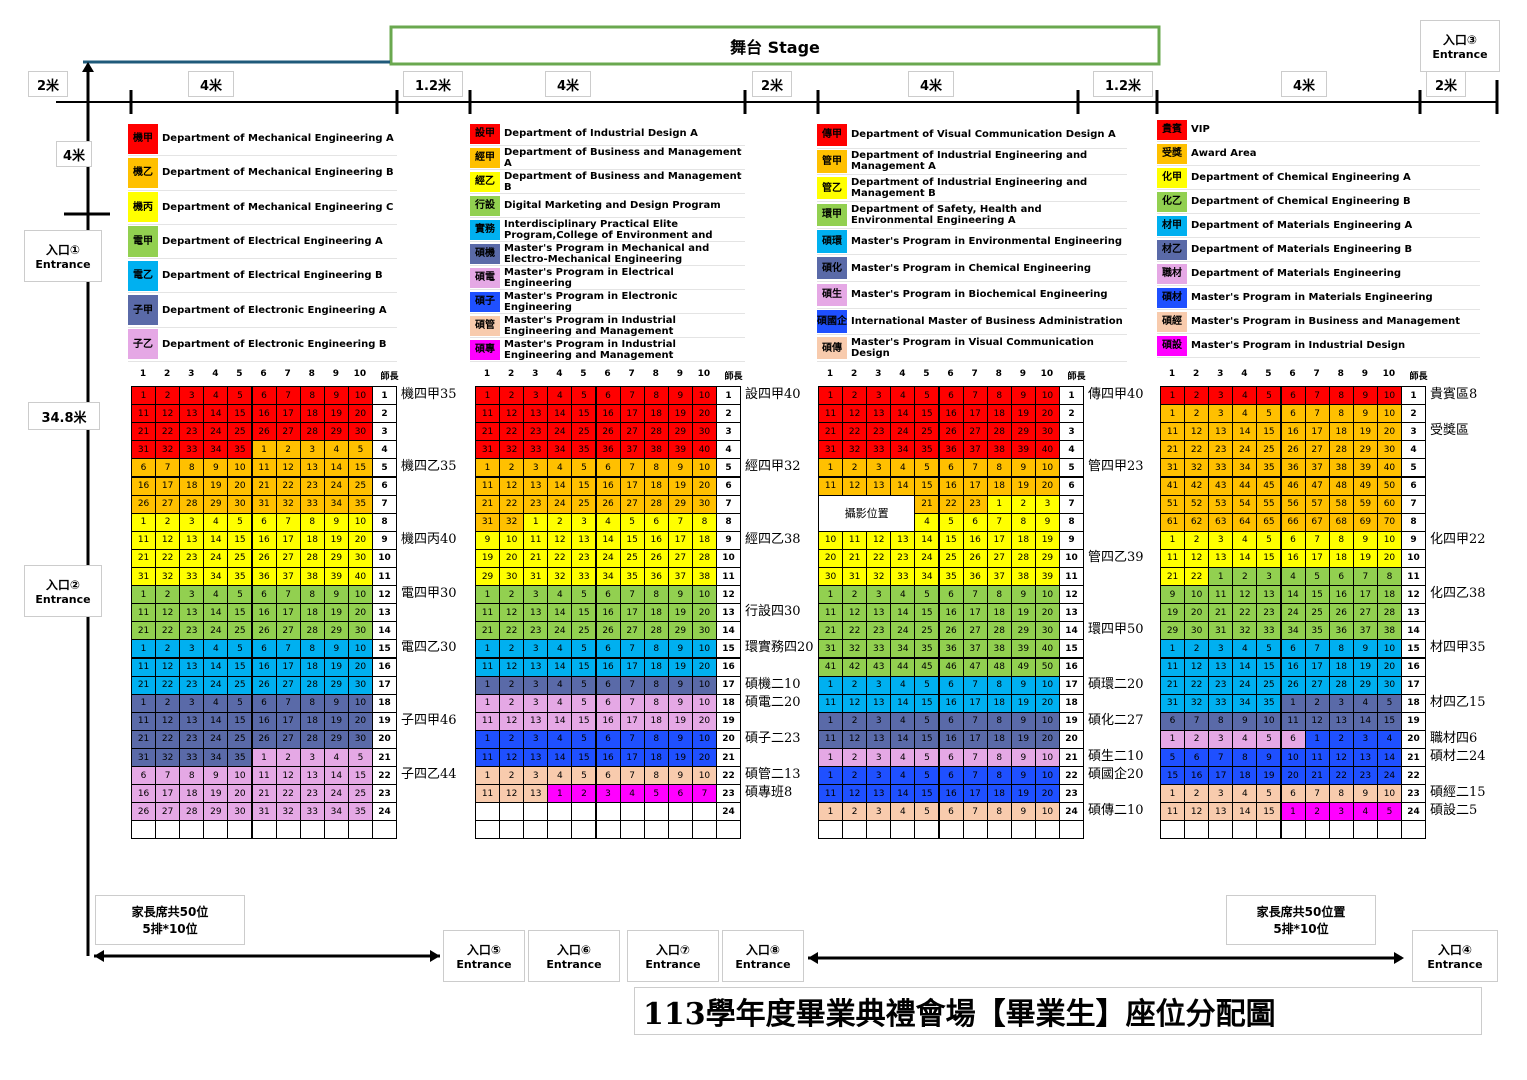 This screenshot has width=1527, height=1080. Describe the element at coordinates (336, 685) in the screenshot. I see `seat: 29` at that location.